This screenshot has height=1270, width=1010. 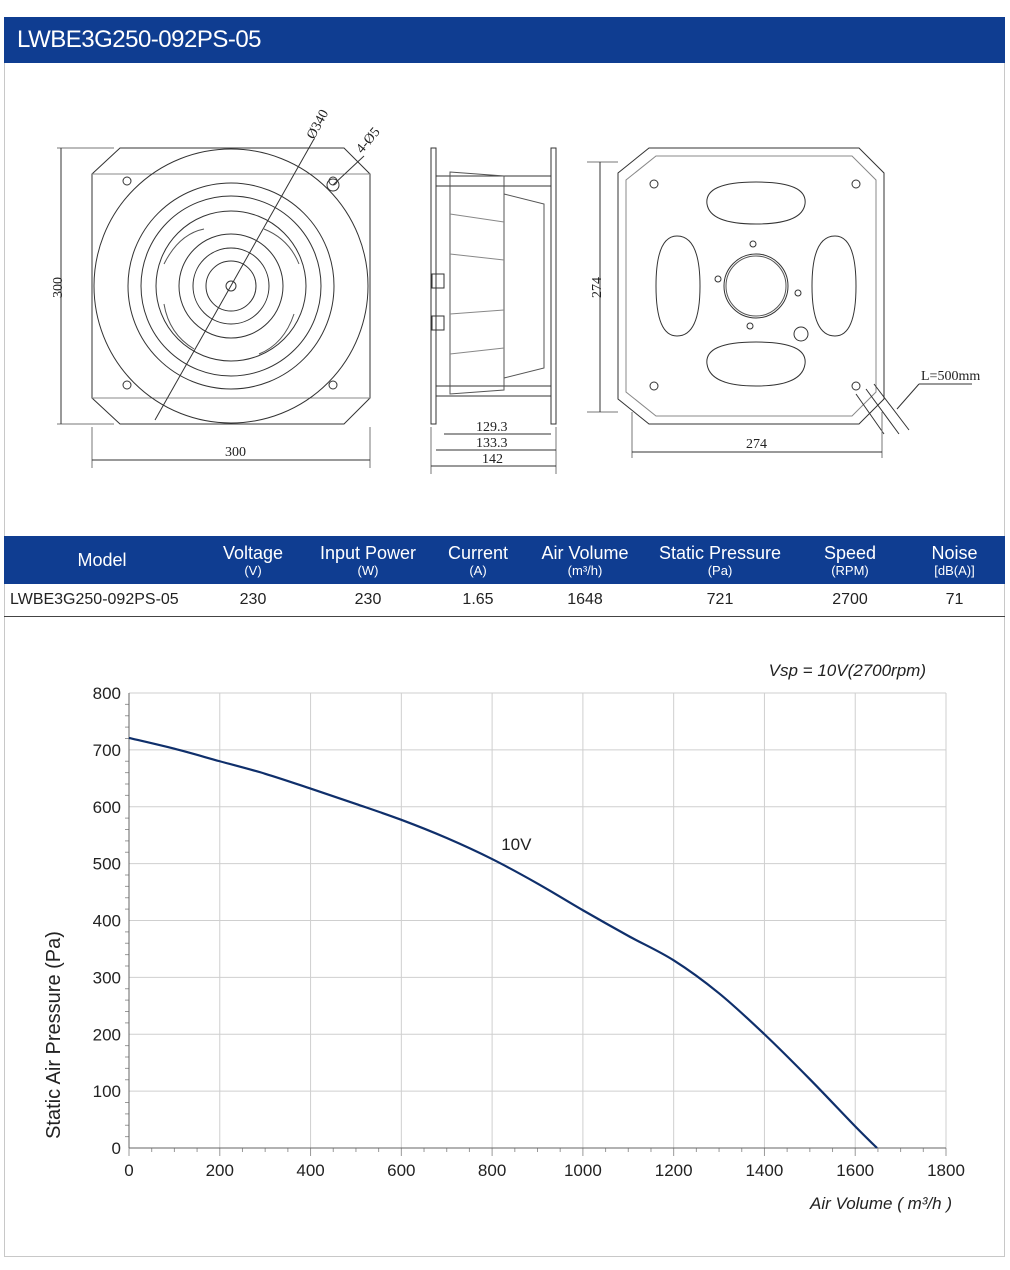 What do you see at coordinates (368, 600) in the screenshot?
I see `cell-input-power: 230` at bounding box center [368, 600].